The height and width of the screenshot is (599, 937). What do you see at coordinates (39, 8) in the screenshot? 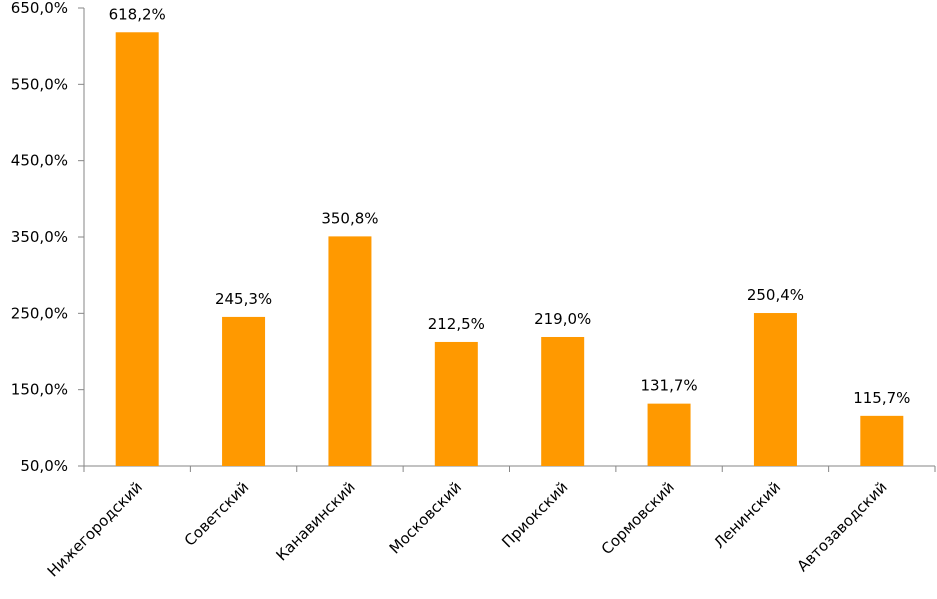
I see `y-tick-label: 650,0%` at bounding box center [39, 8].